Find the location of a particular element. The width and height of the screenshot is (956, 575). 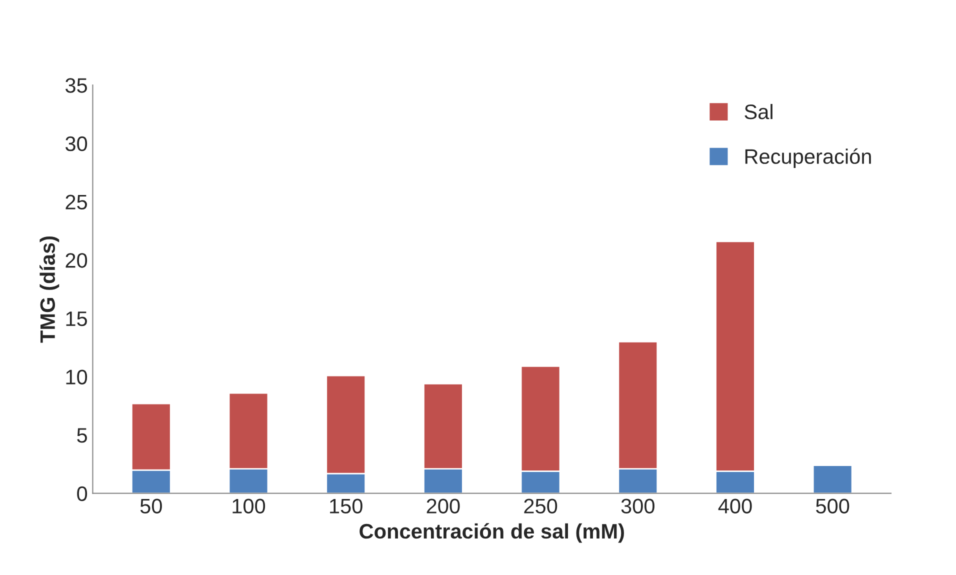

x-tick-label: 150 is located at coordinates (346, 506).